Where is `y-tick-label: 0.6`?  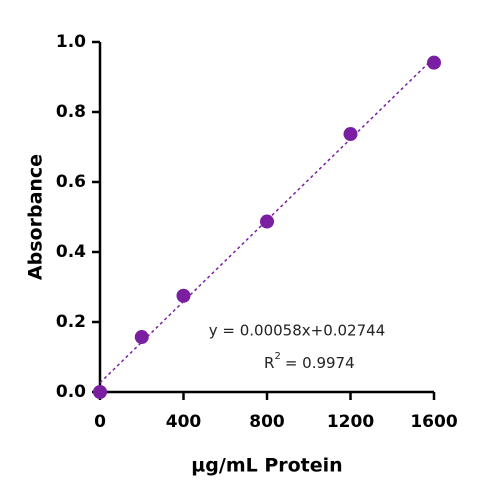
y-tick-label: 0.6 is located at coordinates (71, 182).